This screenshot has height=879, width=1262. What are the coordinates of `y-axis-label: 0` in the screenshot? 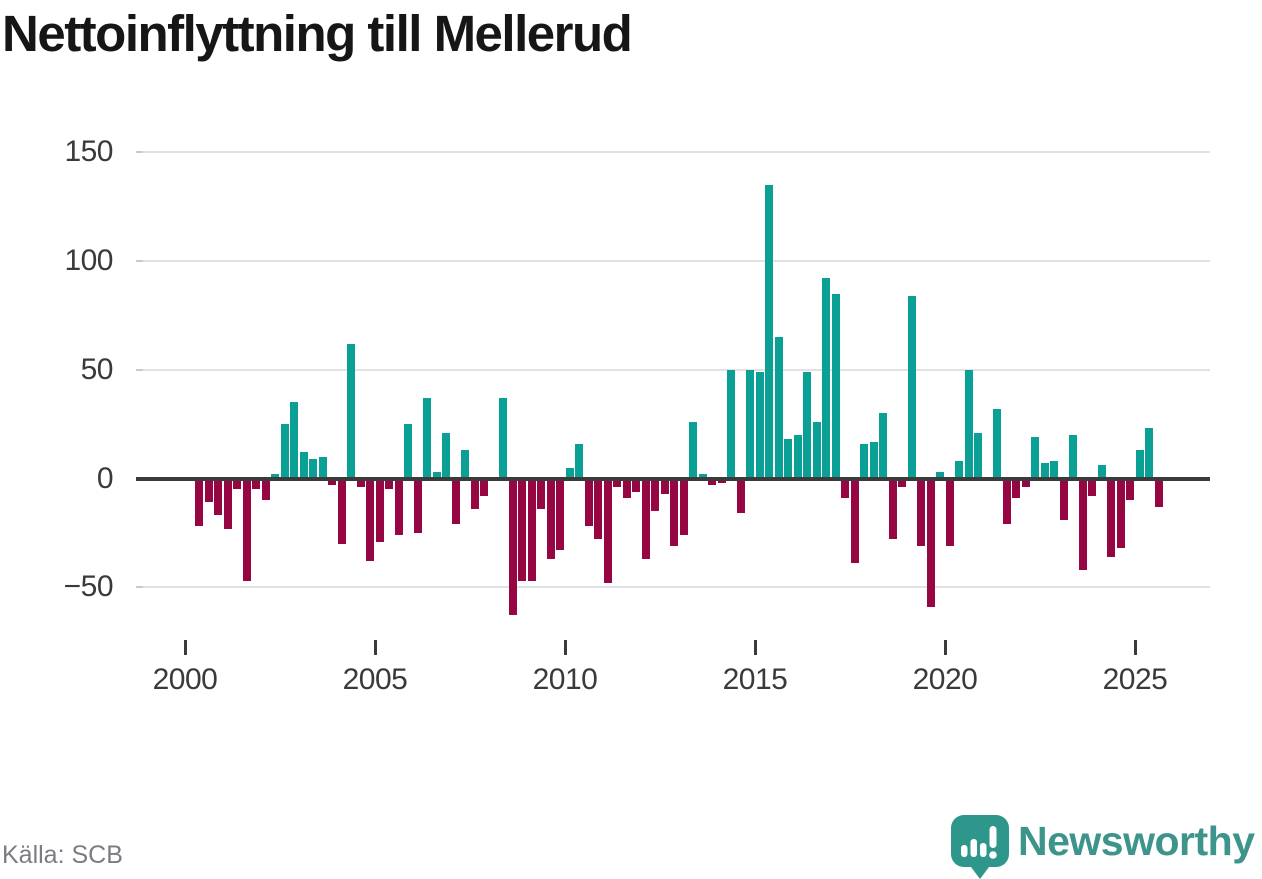 It's located at (105, 478).